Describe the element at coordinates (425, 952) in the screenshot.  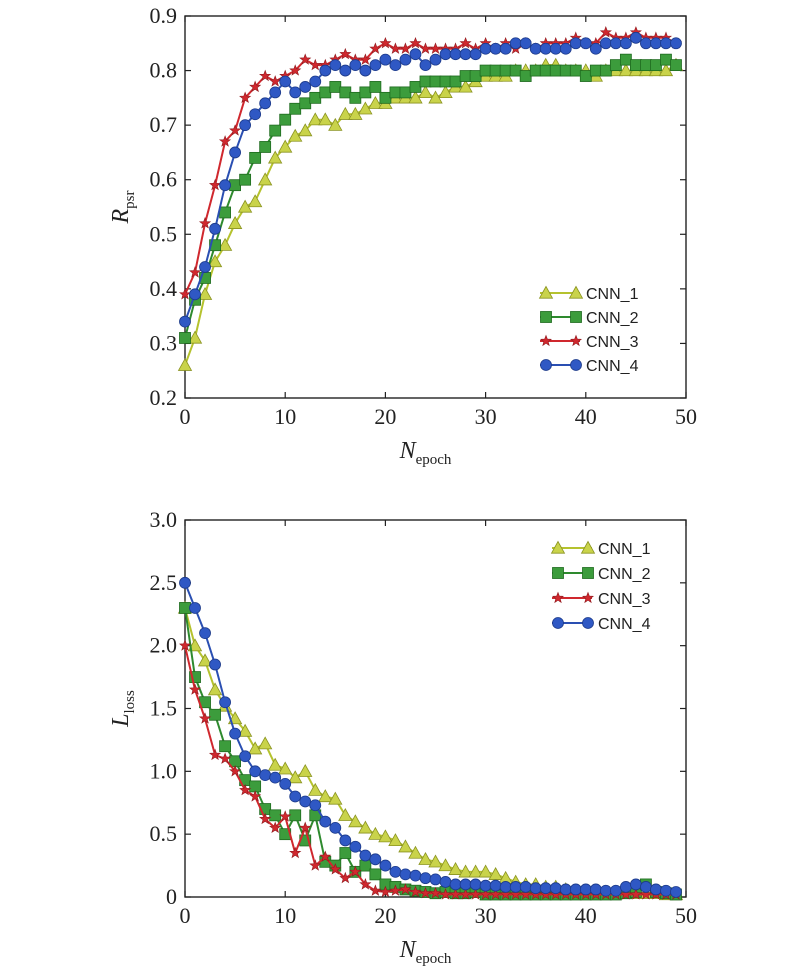
I see `x-axis-label: Nepoch` at that location.